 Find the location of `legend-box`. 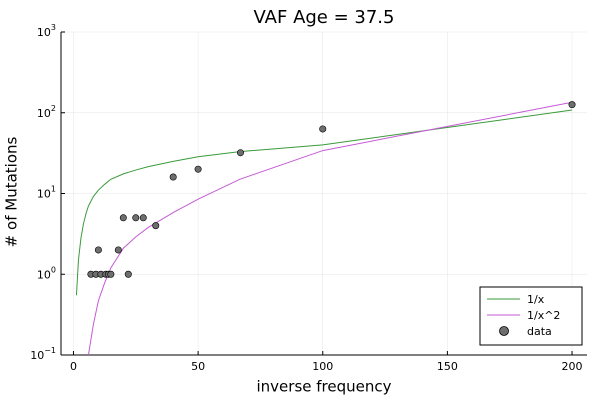

legend-box is located at coordinates (531, 316).